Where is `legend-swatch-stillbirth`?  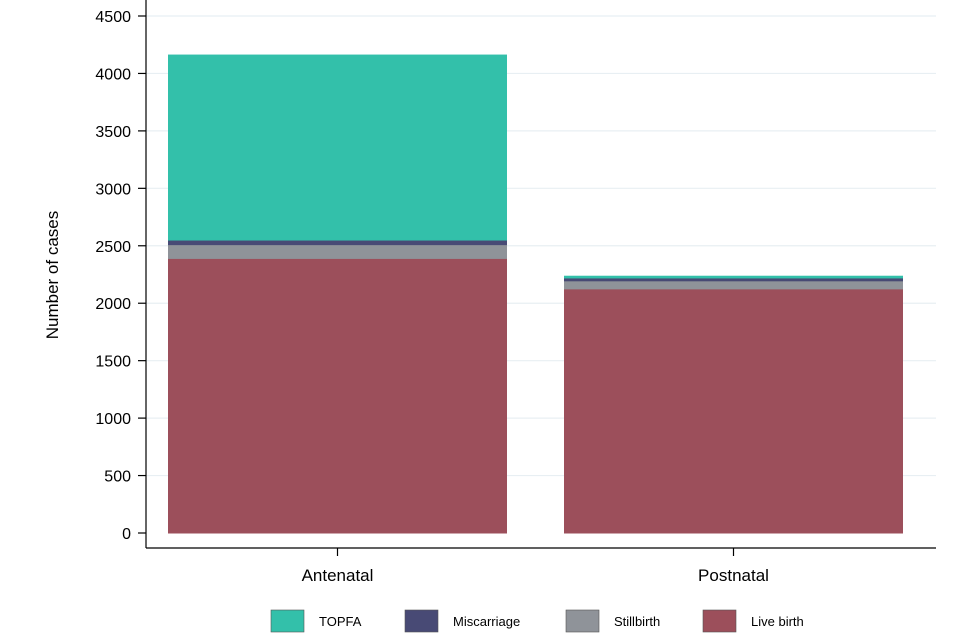 legend-swatch-stillbirth is located at coordinates (582, 621).